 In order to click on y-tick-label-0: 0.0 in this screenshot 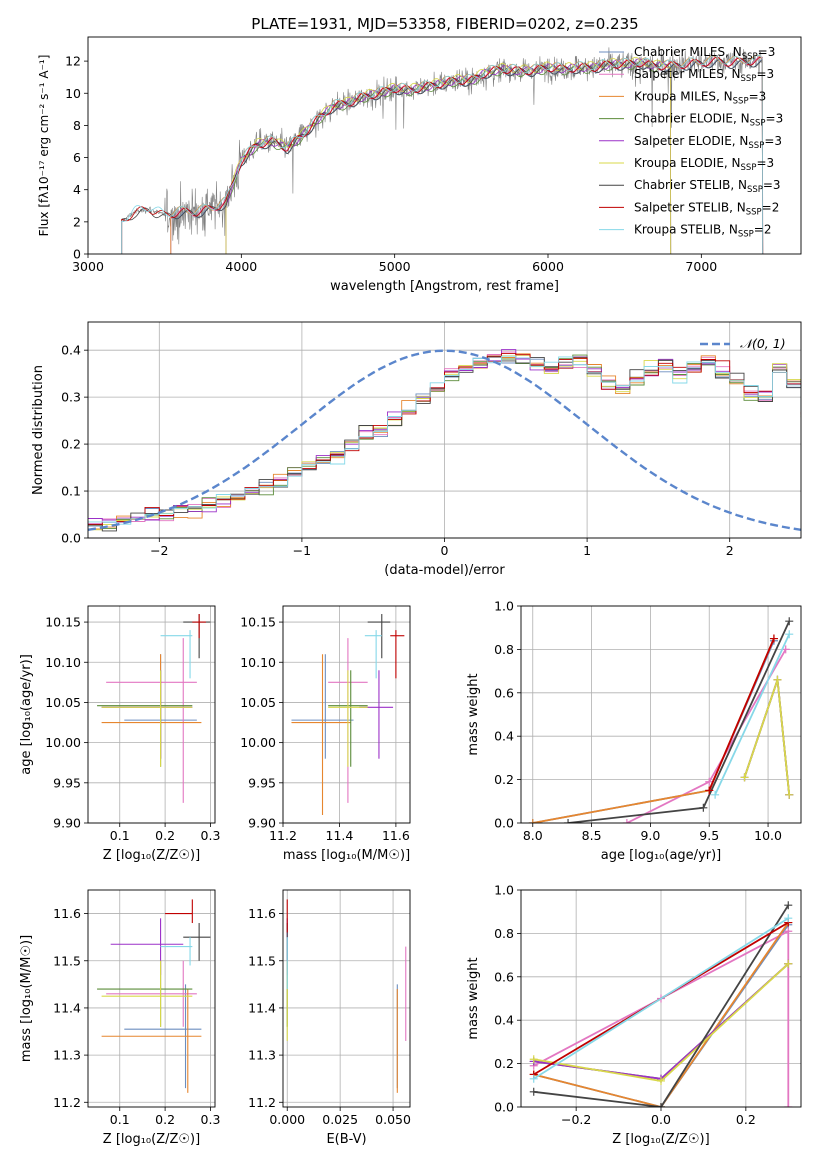, I will do `click(504, 1107)`.